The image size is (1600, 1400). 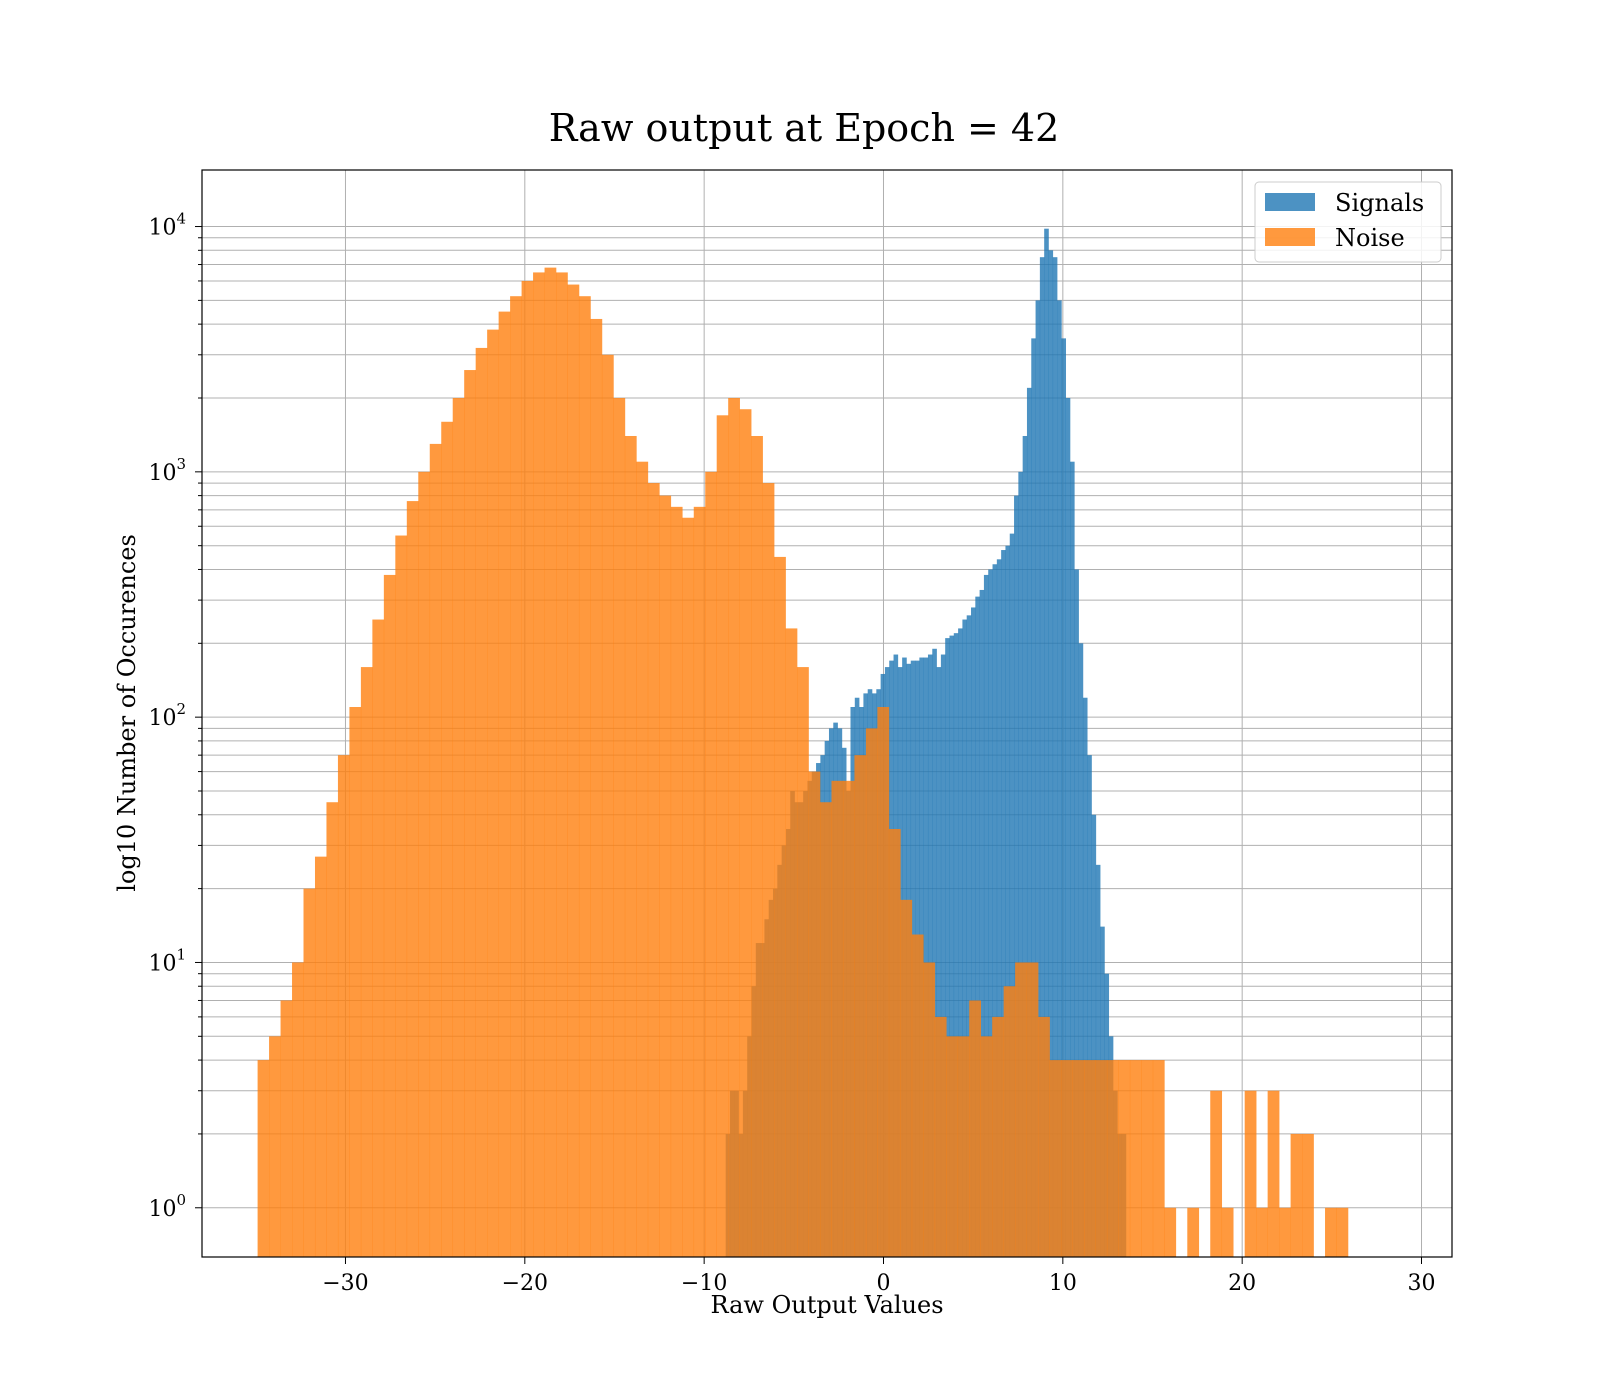 What do you see at coordinates (804, 128) in the screenshot?
I see `chart-title: Raw output at Epoch = 42` at bounding box center [804, 128].